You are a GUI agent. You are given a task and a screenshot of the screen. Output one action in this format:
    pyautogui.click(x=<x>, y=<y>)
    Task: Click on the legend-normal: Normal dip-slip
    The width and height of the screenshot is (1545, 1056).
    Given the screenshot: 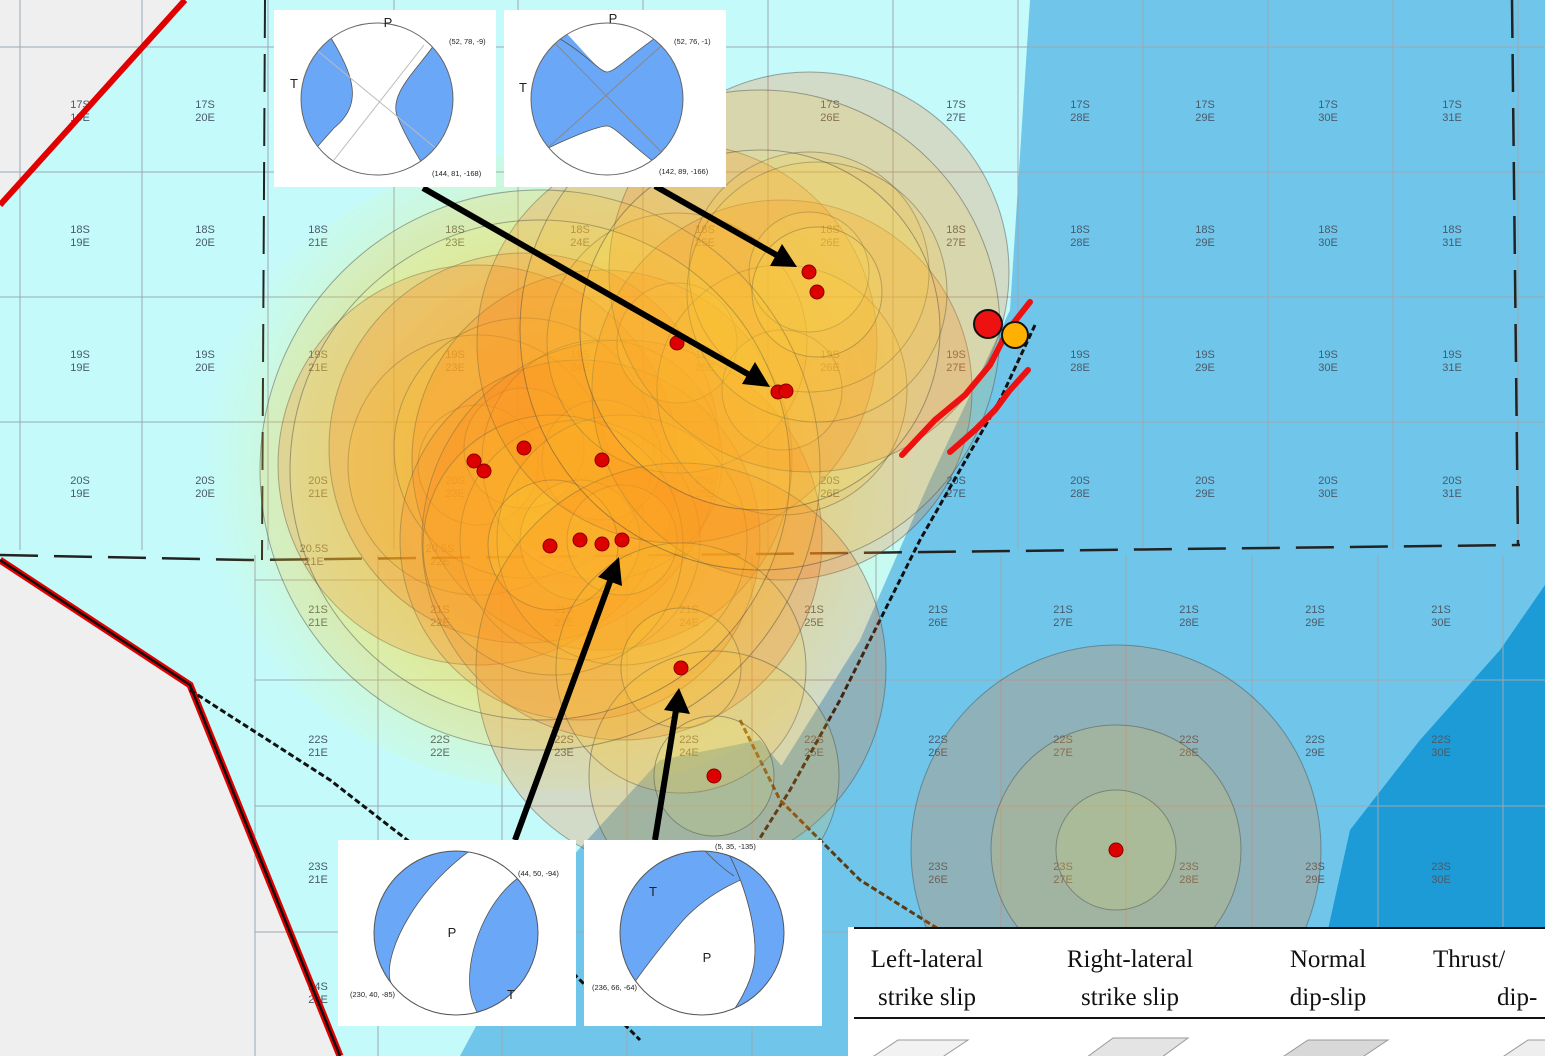 What is the action you would take?
    pyautogui.click(x=1328, y=979)
    